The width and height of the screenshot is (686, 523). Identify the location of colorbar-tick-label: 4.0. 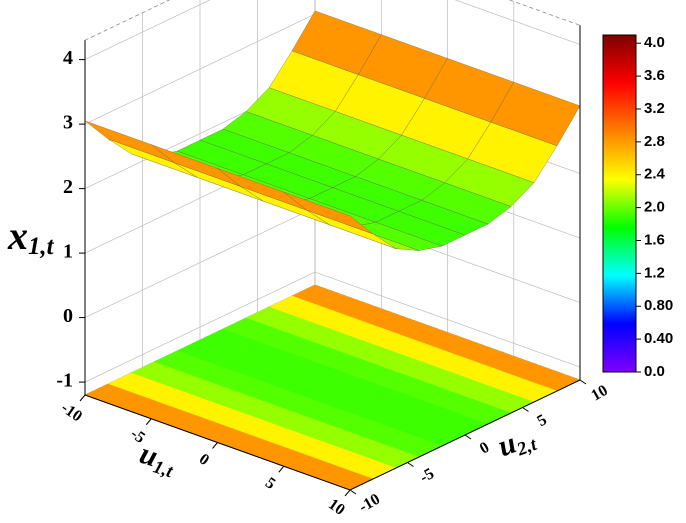
(654, 42).